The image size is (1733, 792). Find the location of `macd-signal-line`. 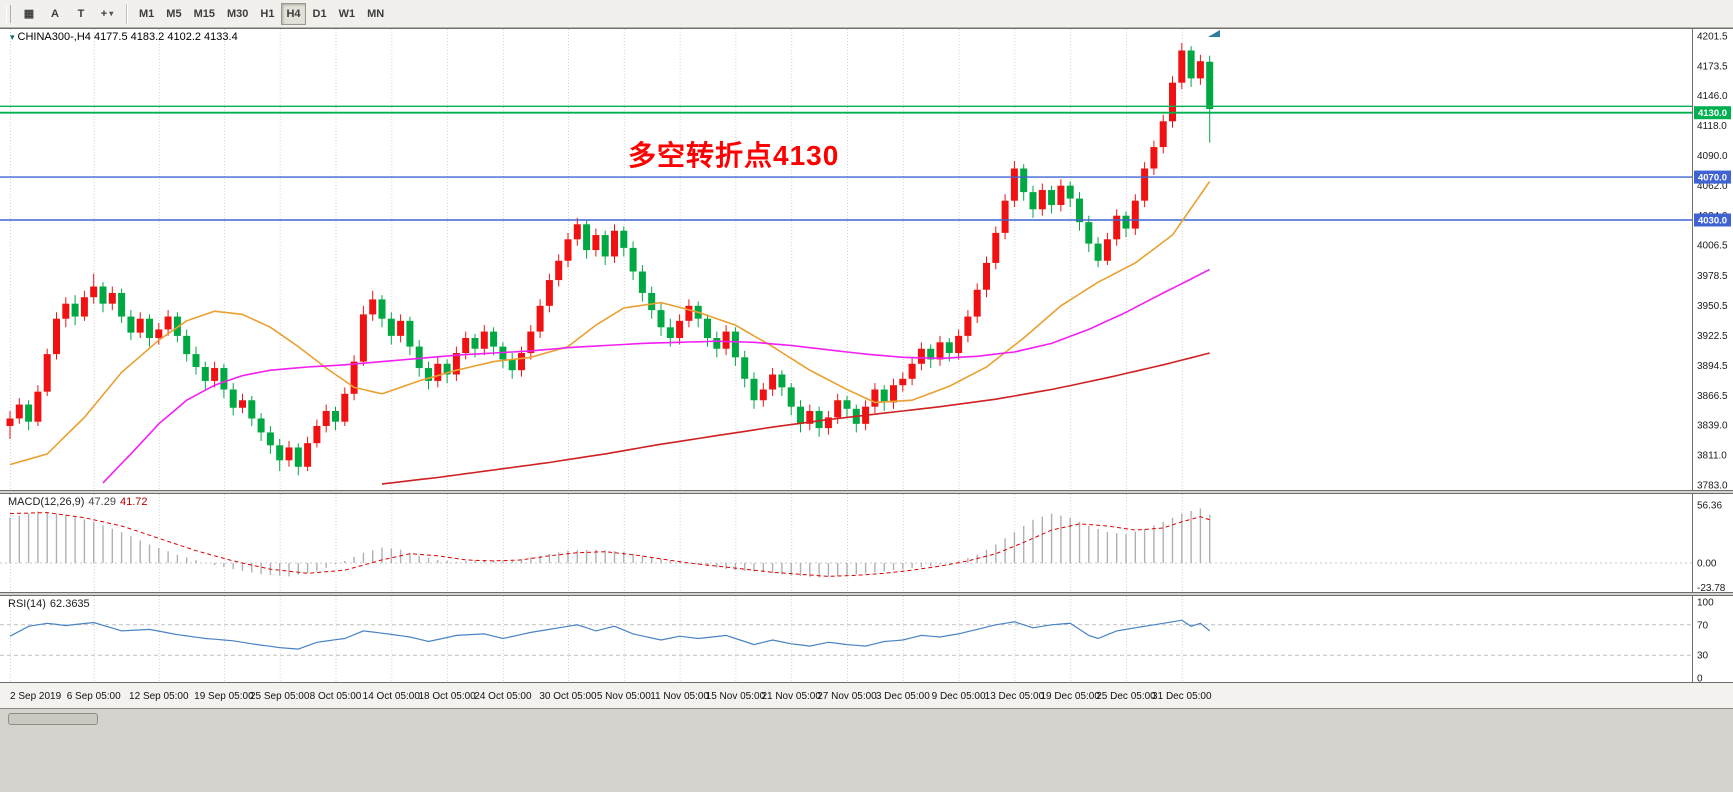

macd-signal-line is located at coordinates (609, 544).